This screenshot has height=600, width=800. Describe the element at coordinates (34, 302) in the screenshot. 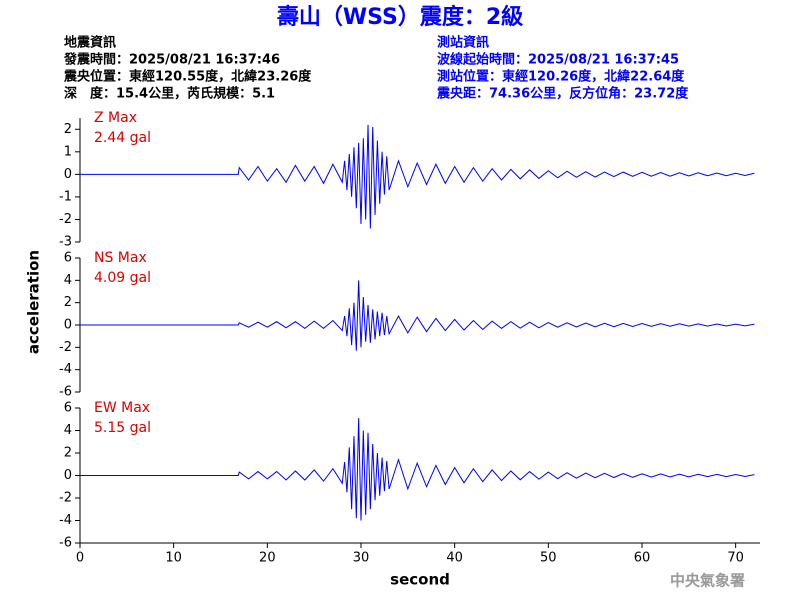

I see `y-axis-label: acceleration` at that location.